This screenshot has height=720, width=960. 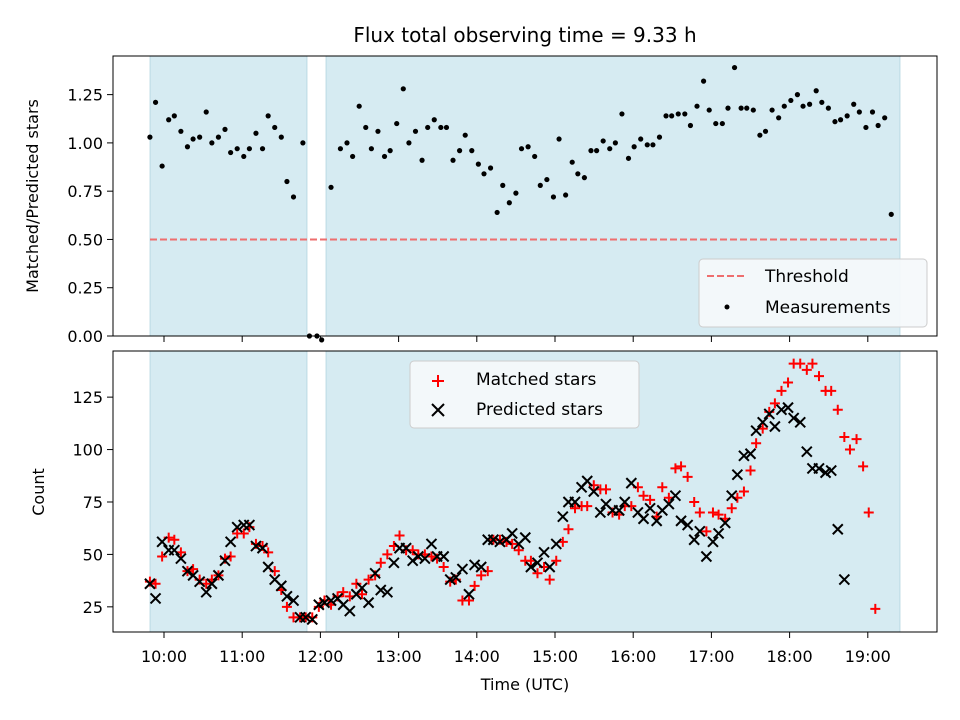 I want to click on top-y-tick-label: 0.00, so click(x=85, y=336).